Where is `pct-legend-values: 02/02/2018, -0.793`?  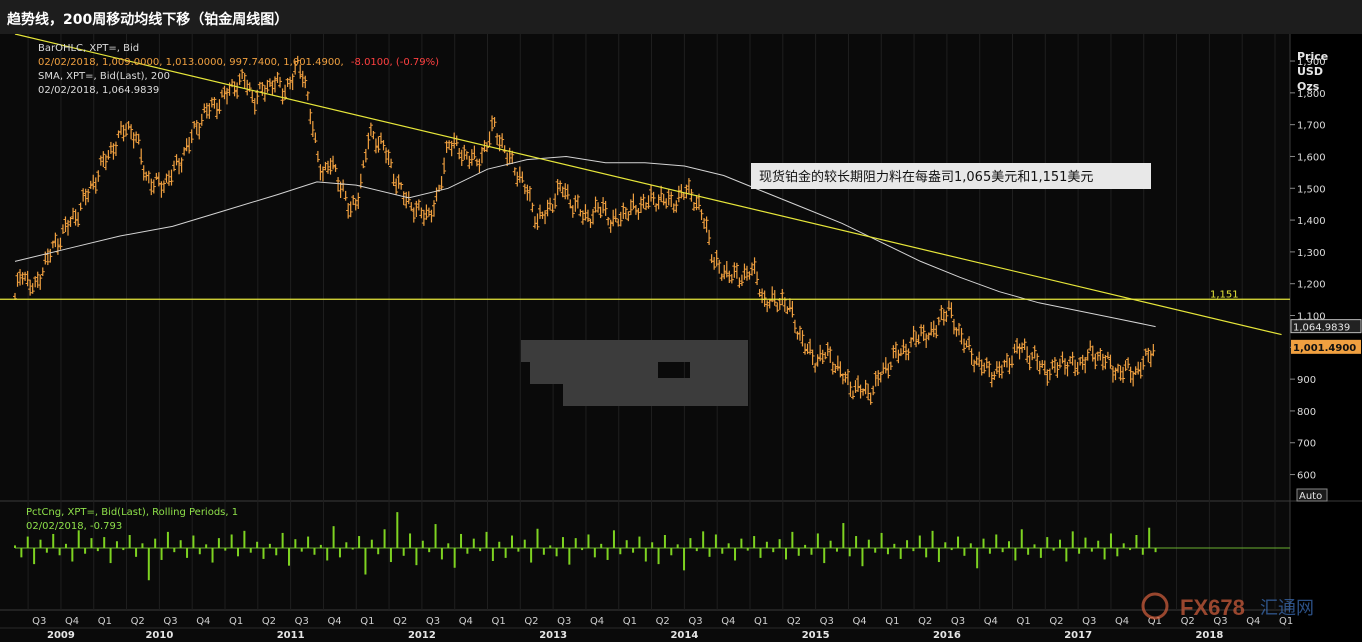 pct-legend-values: 02/02/2018, -0.793 is located at coordinates (74, 526).